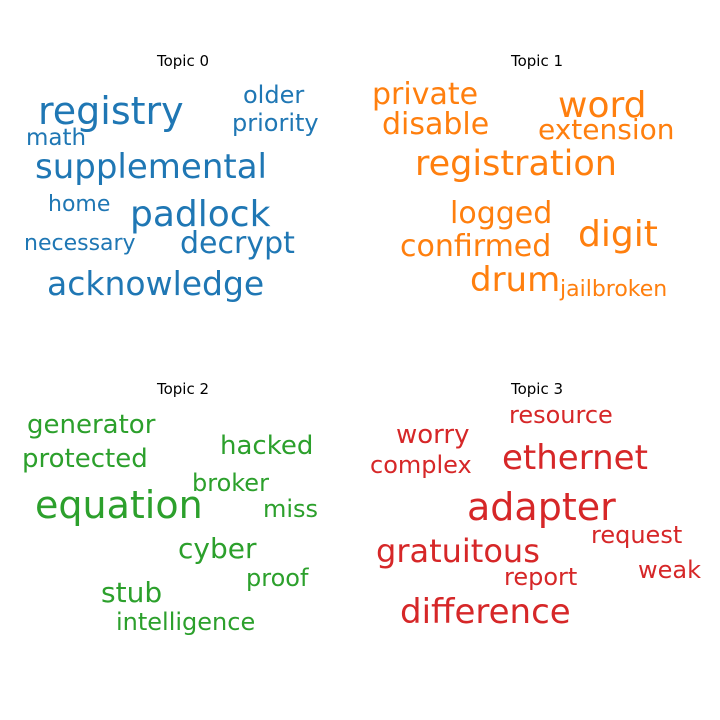 The image size is (720, 720). I want to click on topic-1-word-logged: logged, so click(501, 213).